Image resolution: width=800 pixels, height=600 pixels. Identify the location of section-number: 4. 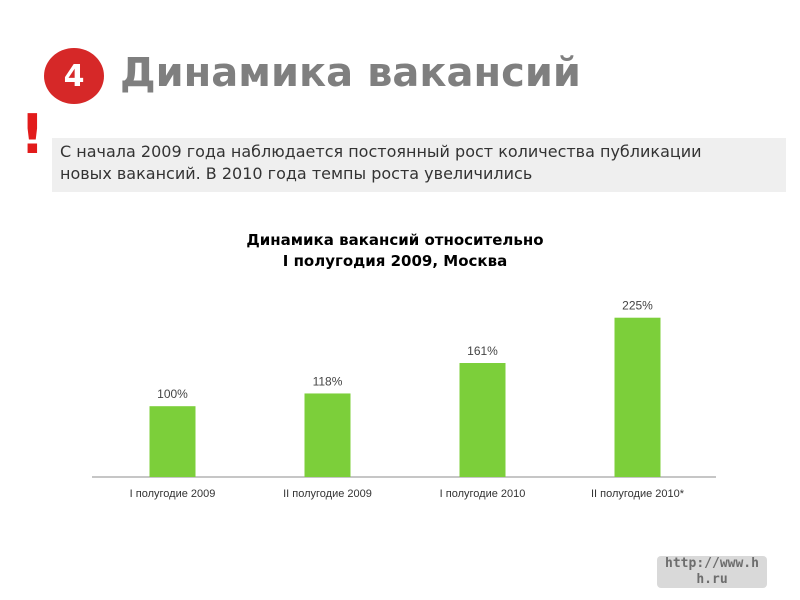
(74, 76).